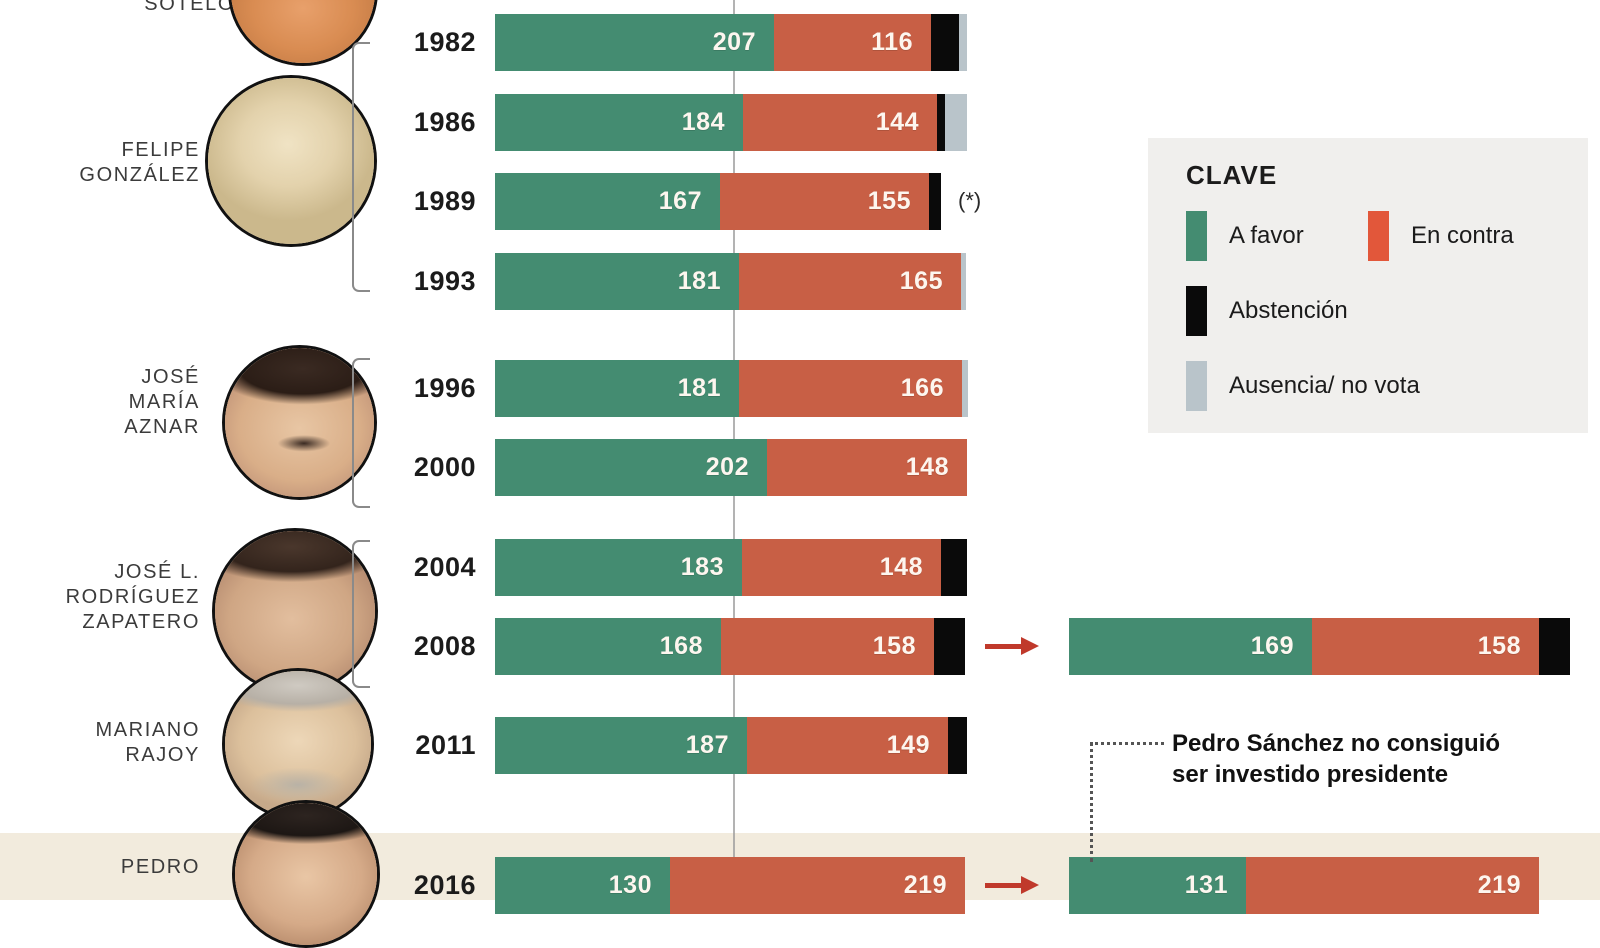 The height and width of the screenshot is (948, 1600). What do you see at coordinates (361, 167) in the screenshot?
I see `bracket-felipe-gonzalez` at bounding box center [361, 167].